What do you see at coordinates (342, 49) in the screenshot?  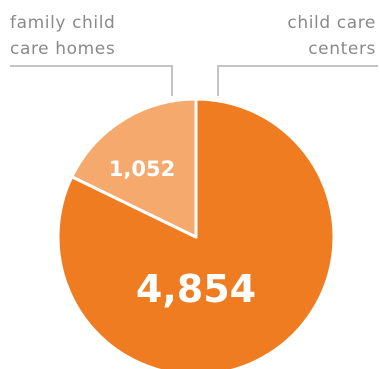 I see `slice-name-child-care-centers-line-2: centers` at bounding box center [342, 49].